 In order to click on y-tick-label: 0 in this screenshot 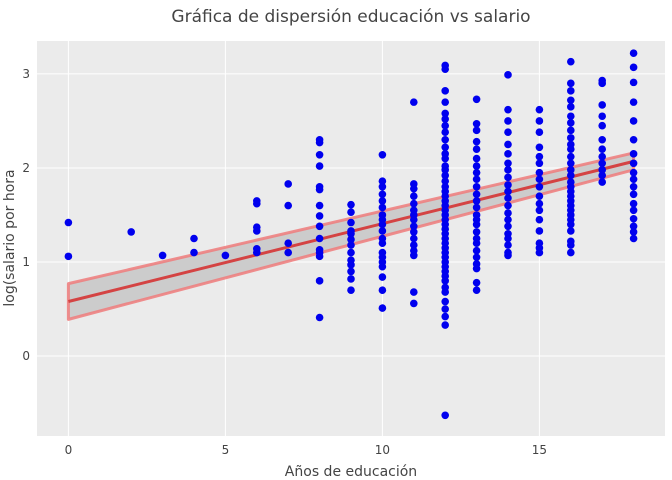, I will do `click(26, 356)`.